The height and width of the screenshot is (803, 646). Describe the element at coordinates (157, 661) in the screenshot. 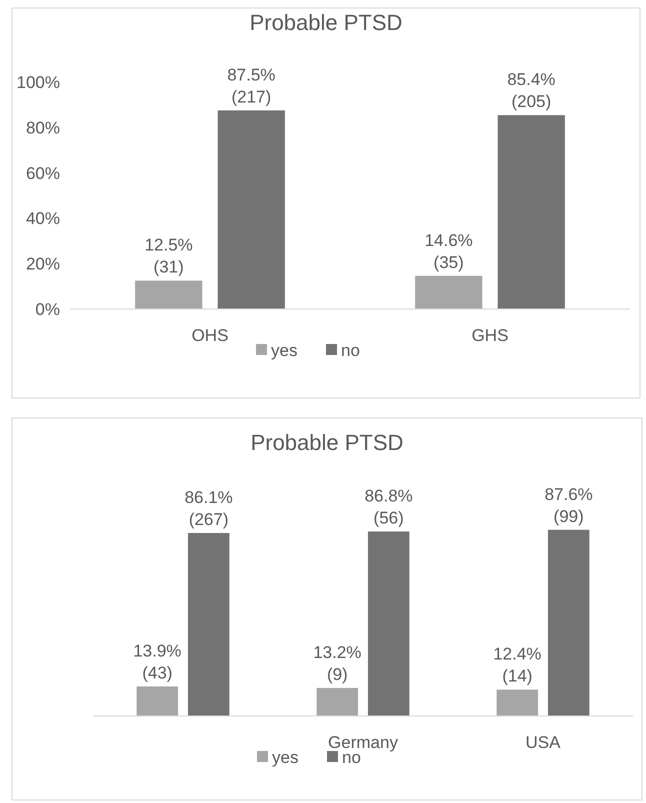

I see `data-label: 13.9% (43)` at that location.